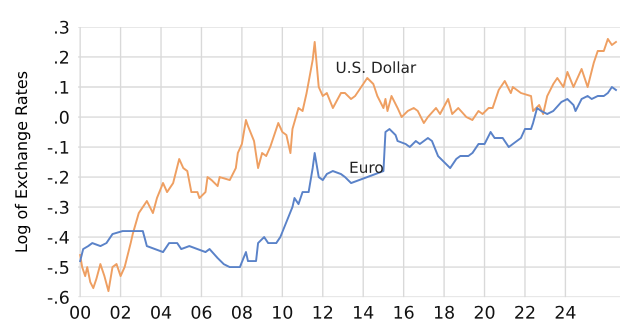  I want to click on y-tick-label: -.3, so click(58, 207).